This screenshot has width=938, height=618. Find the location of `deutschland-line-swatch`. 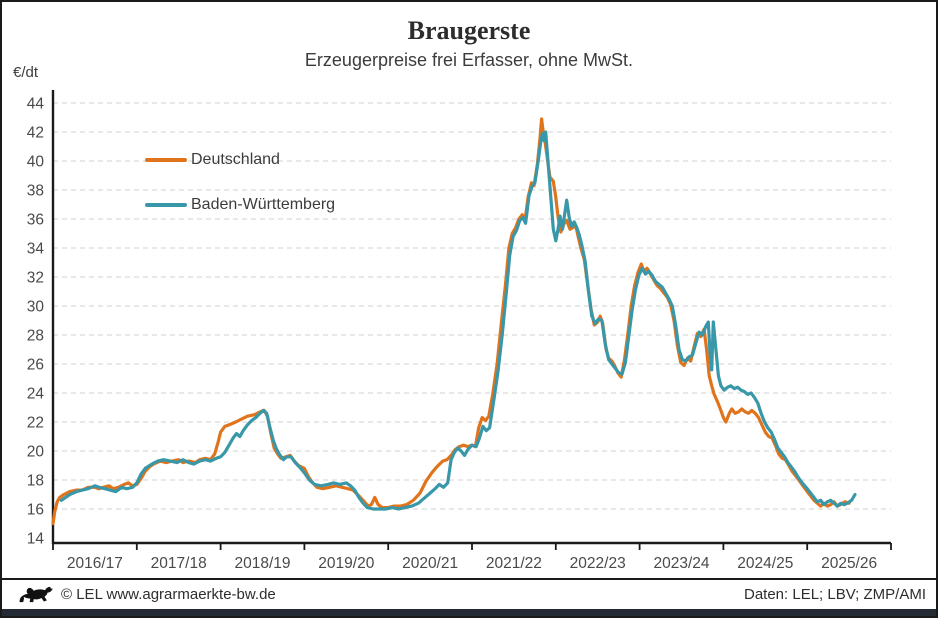

deutschland-line-swatch is located at coordinates (166, 160).